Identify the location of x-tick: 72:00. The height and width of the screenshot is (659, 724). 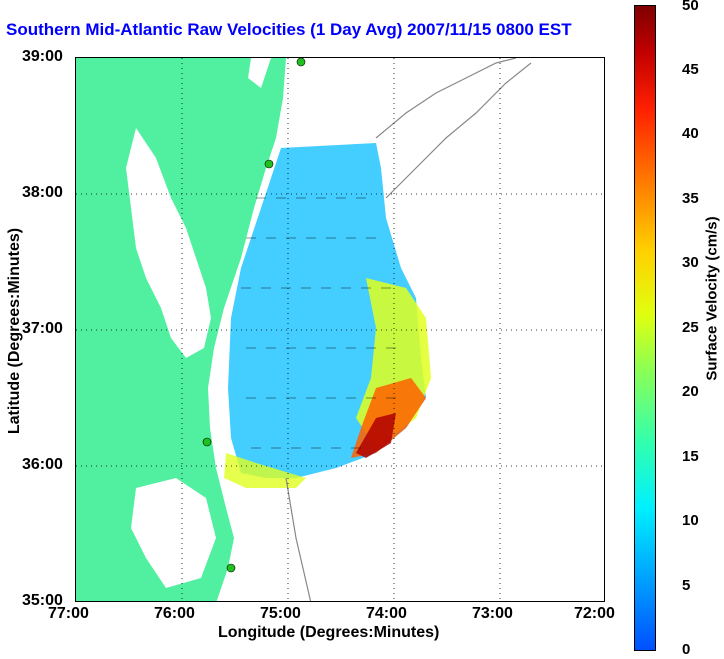
(594, 613).